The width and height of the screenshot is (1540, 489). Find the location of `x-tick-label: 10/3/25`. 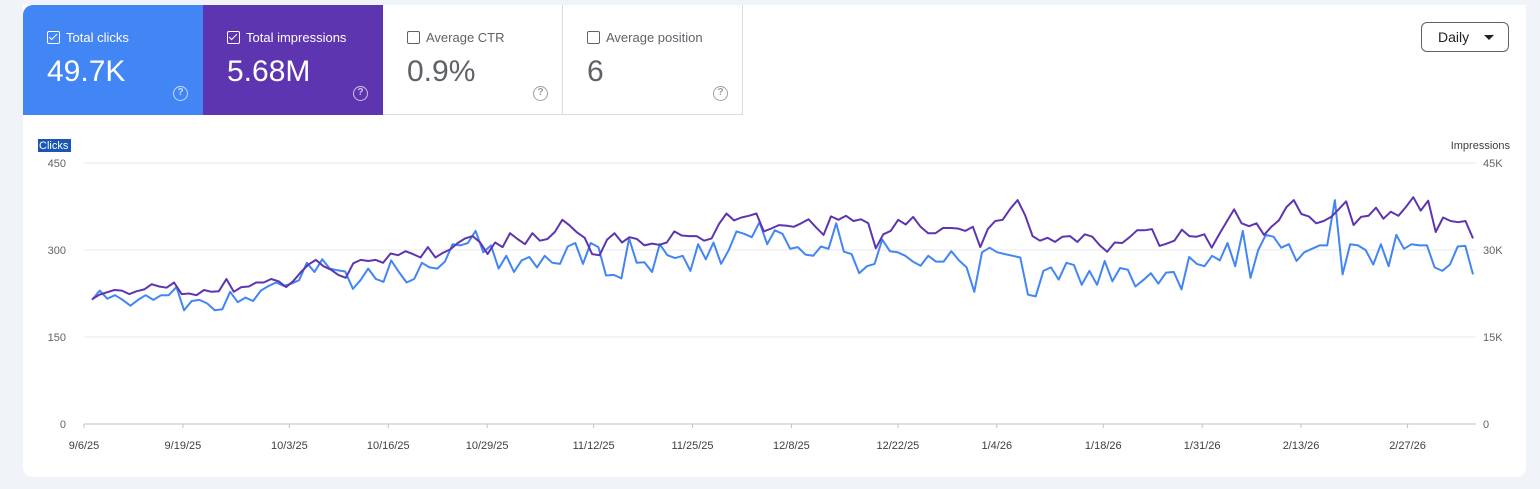

x-tick-label: 10/3/25 is located at coordinates (289, 446).